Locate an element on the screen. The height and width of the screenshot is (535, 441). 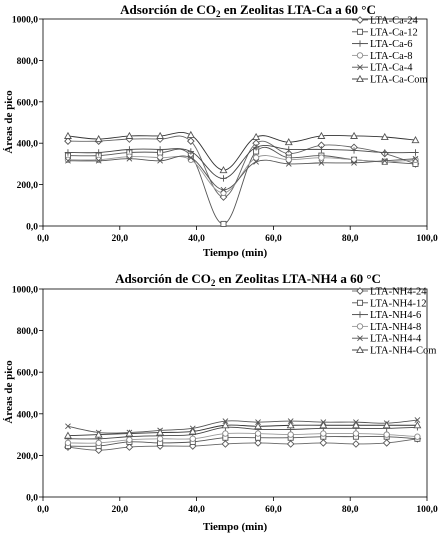
chart-1-title-part: Adsorción de CO is located at coordinates (168, 9).